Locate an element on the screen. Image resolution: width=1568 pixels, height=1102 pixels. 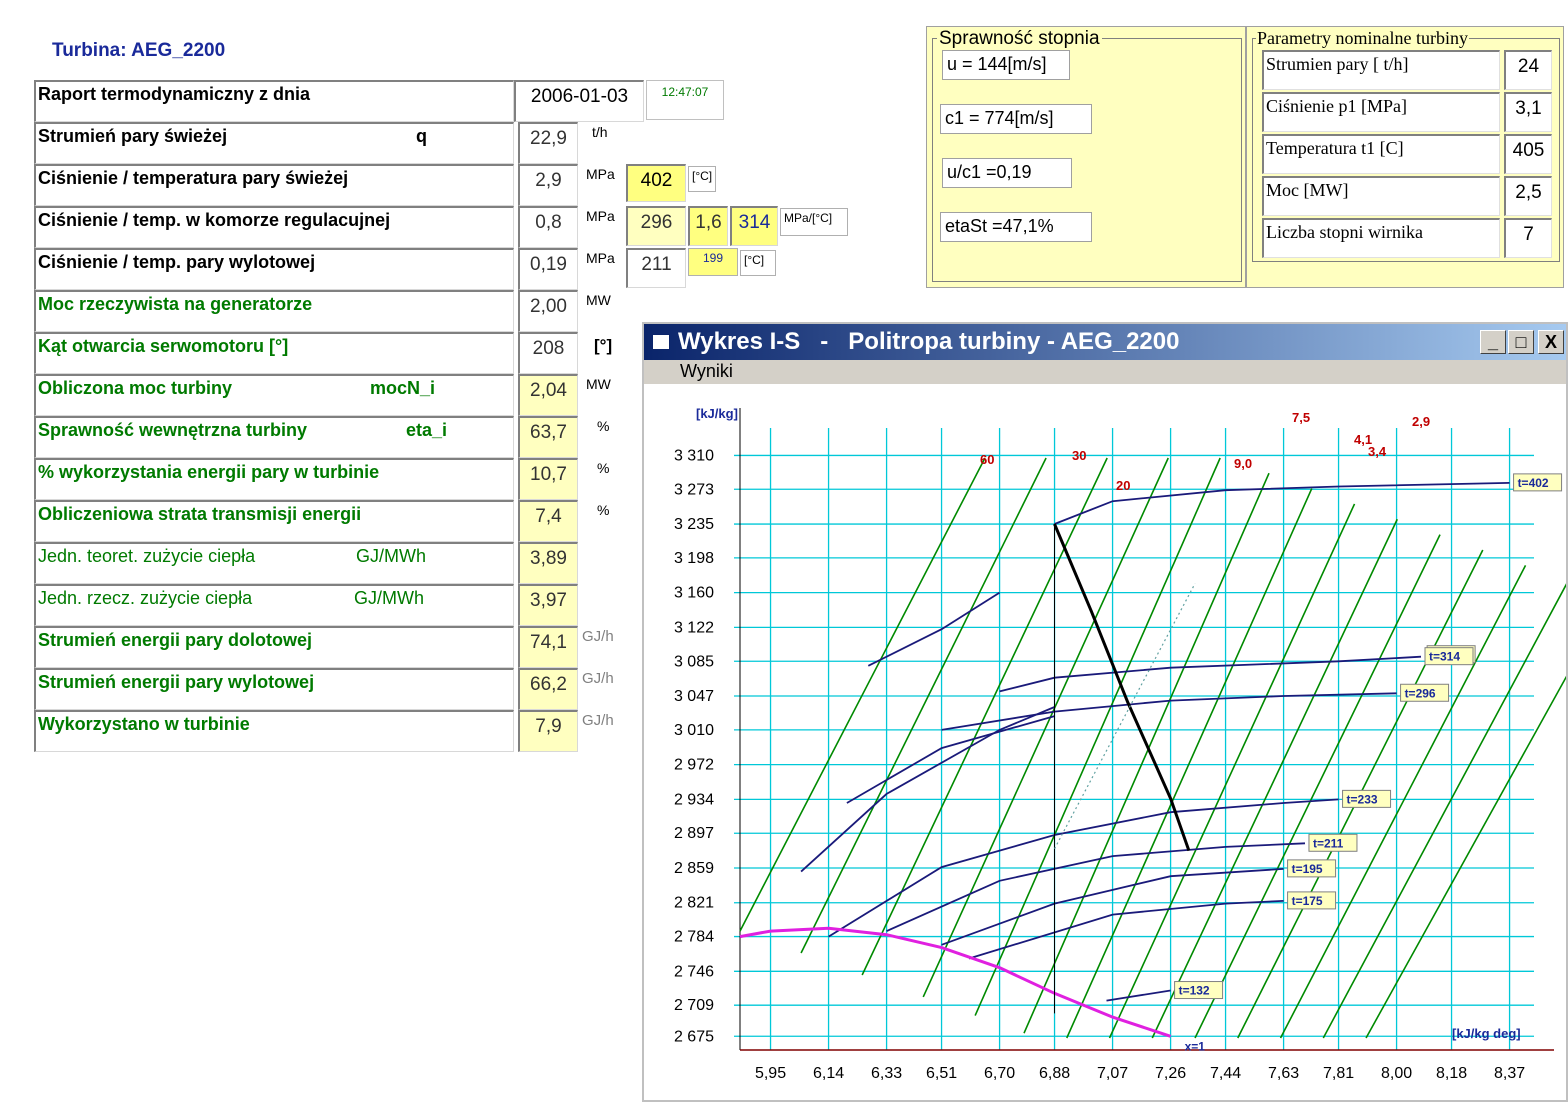
report-row-value: 2,00 is located at coordinates (548, 311).